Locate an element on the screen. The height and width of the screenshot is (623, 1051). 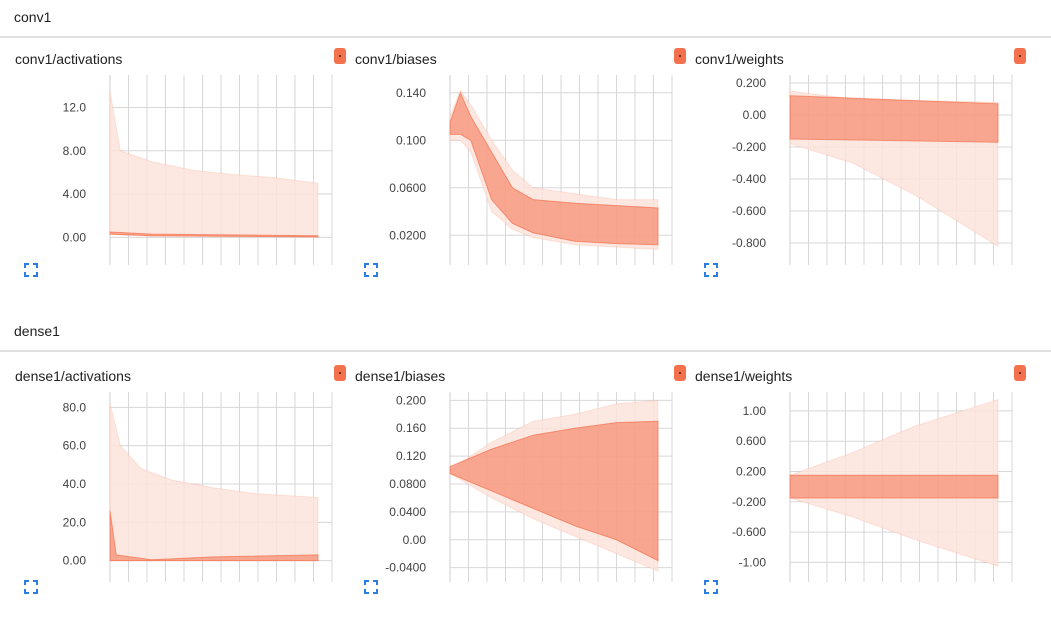
histogram-chart: 1.00 0.600 0.200 -0.200 -0.600 -1.00 is located at coordinates (872, 487).